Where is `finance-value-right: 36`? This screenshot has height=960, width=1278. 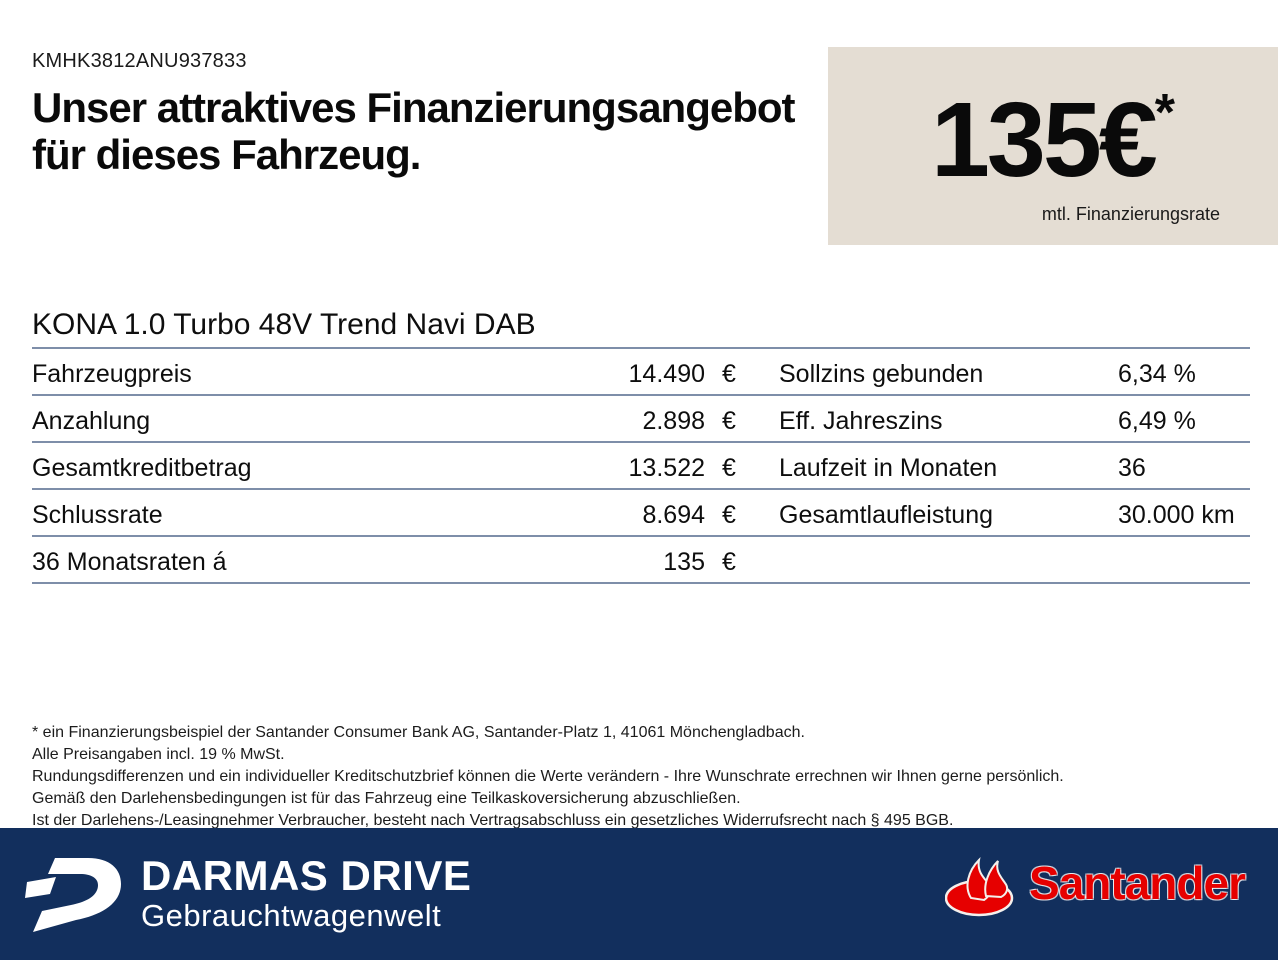
finance-value-right: 36 is located at coordinates (1132, 468).